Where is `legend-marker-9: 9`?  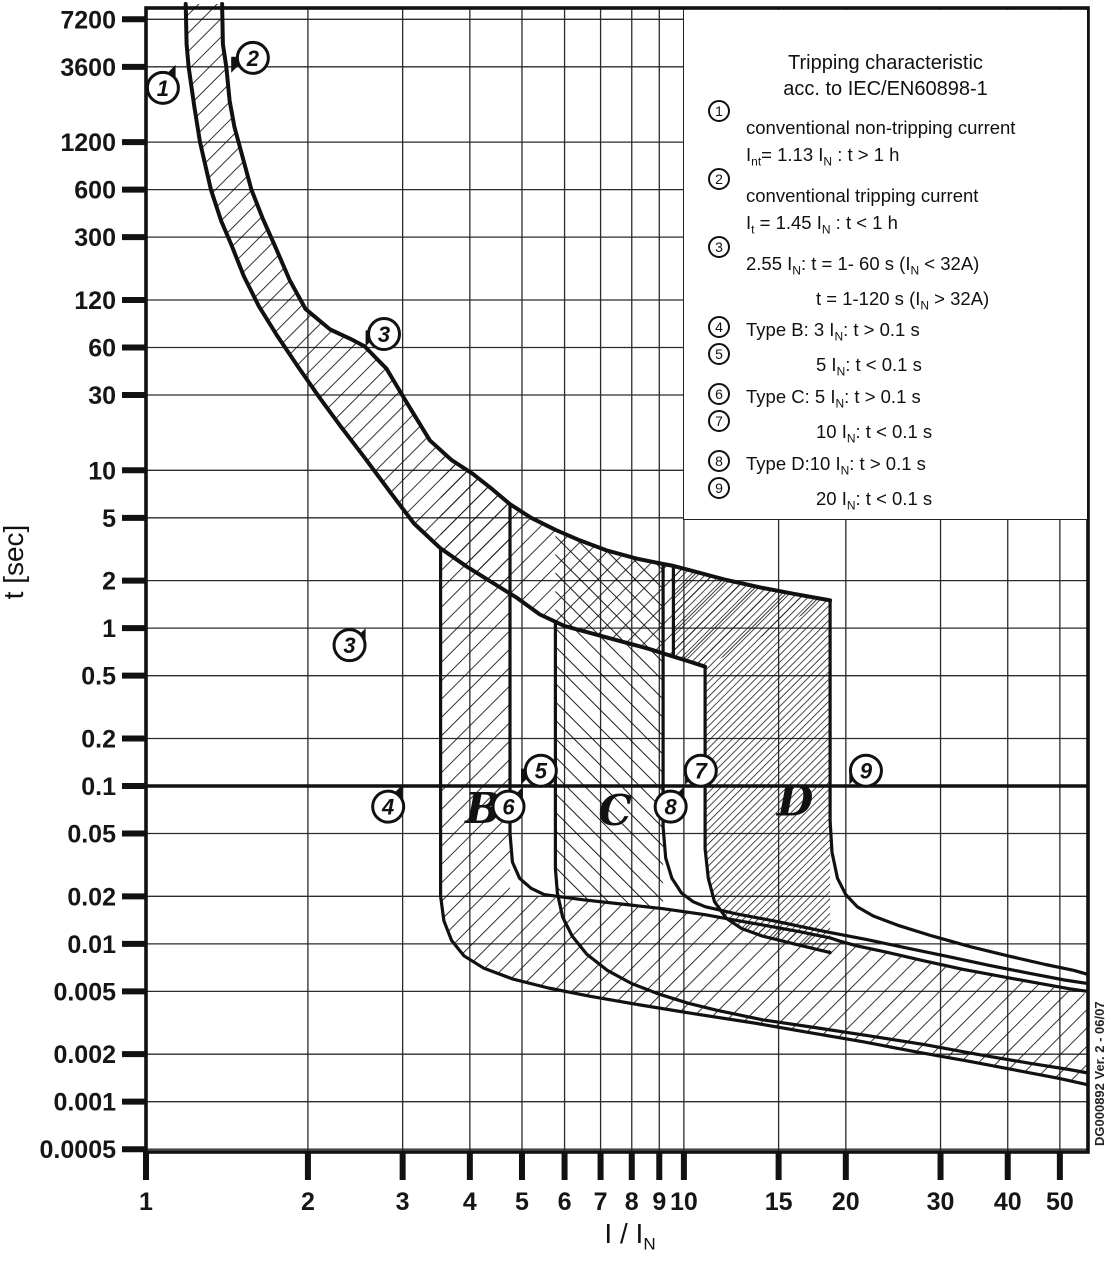 legend-marker-9: 9 is located at coordinates (719, 488).